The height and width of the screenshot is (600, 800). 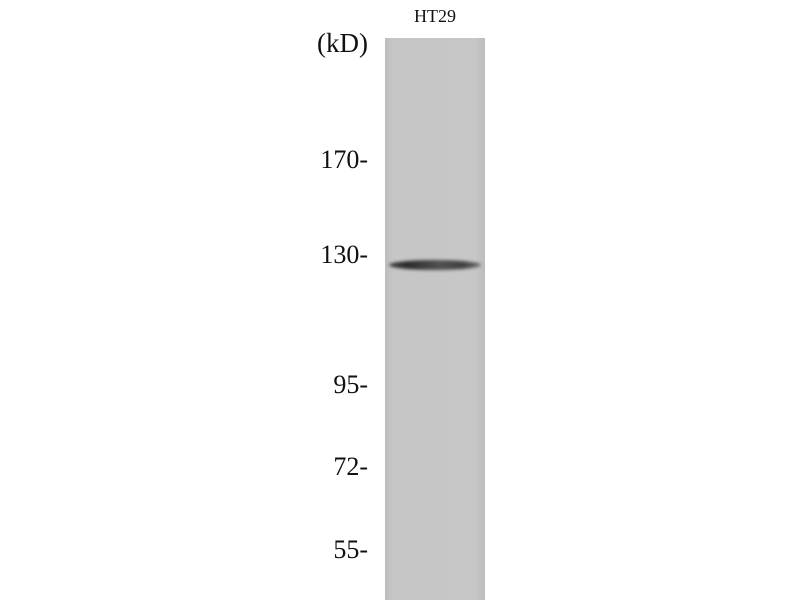 What do you see at coordinates (344, 254) in the screenshot?
I see `marker-130: 130-` at bounding box center [344, 254].